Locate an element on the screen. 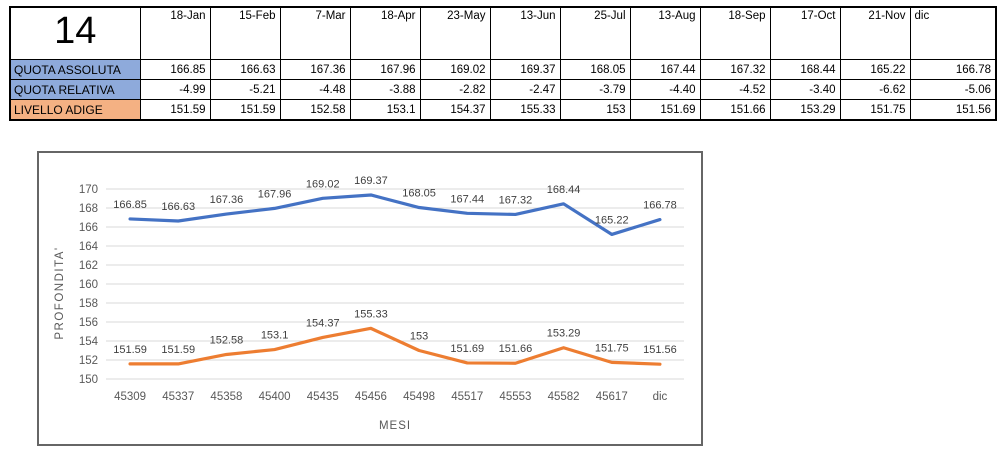 Image resolution: width=1005 pixels, height=459 pixels. data-label-quota-assoluta: 167.32 is located at coordinates (516, 200).